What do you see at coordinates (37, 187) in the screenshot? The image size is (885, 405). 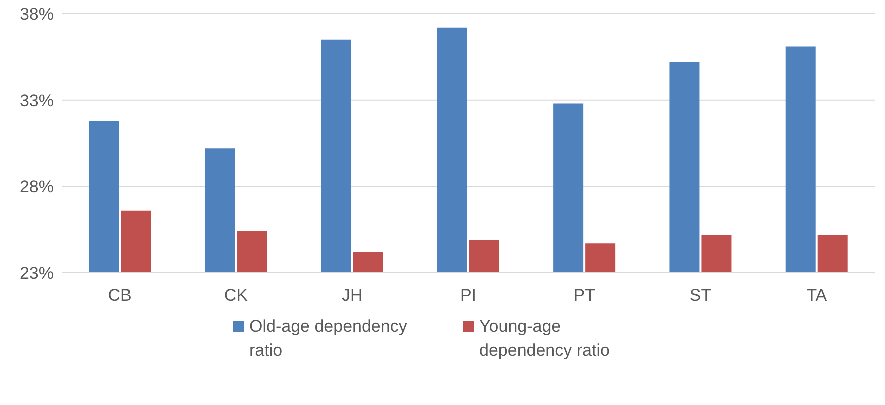 I see `y-tick-label: 28%` at bounding box center [37, 187].